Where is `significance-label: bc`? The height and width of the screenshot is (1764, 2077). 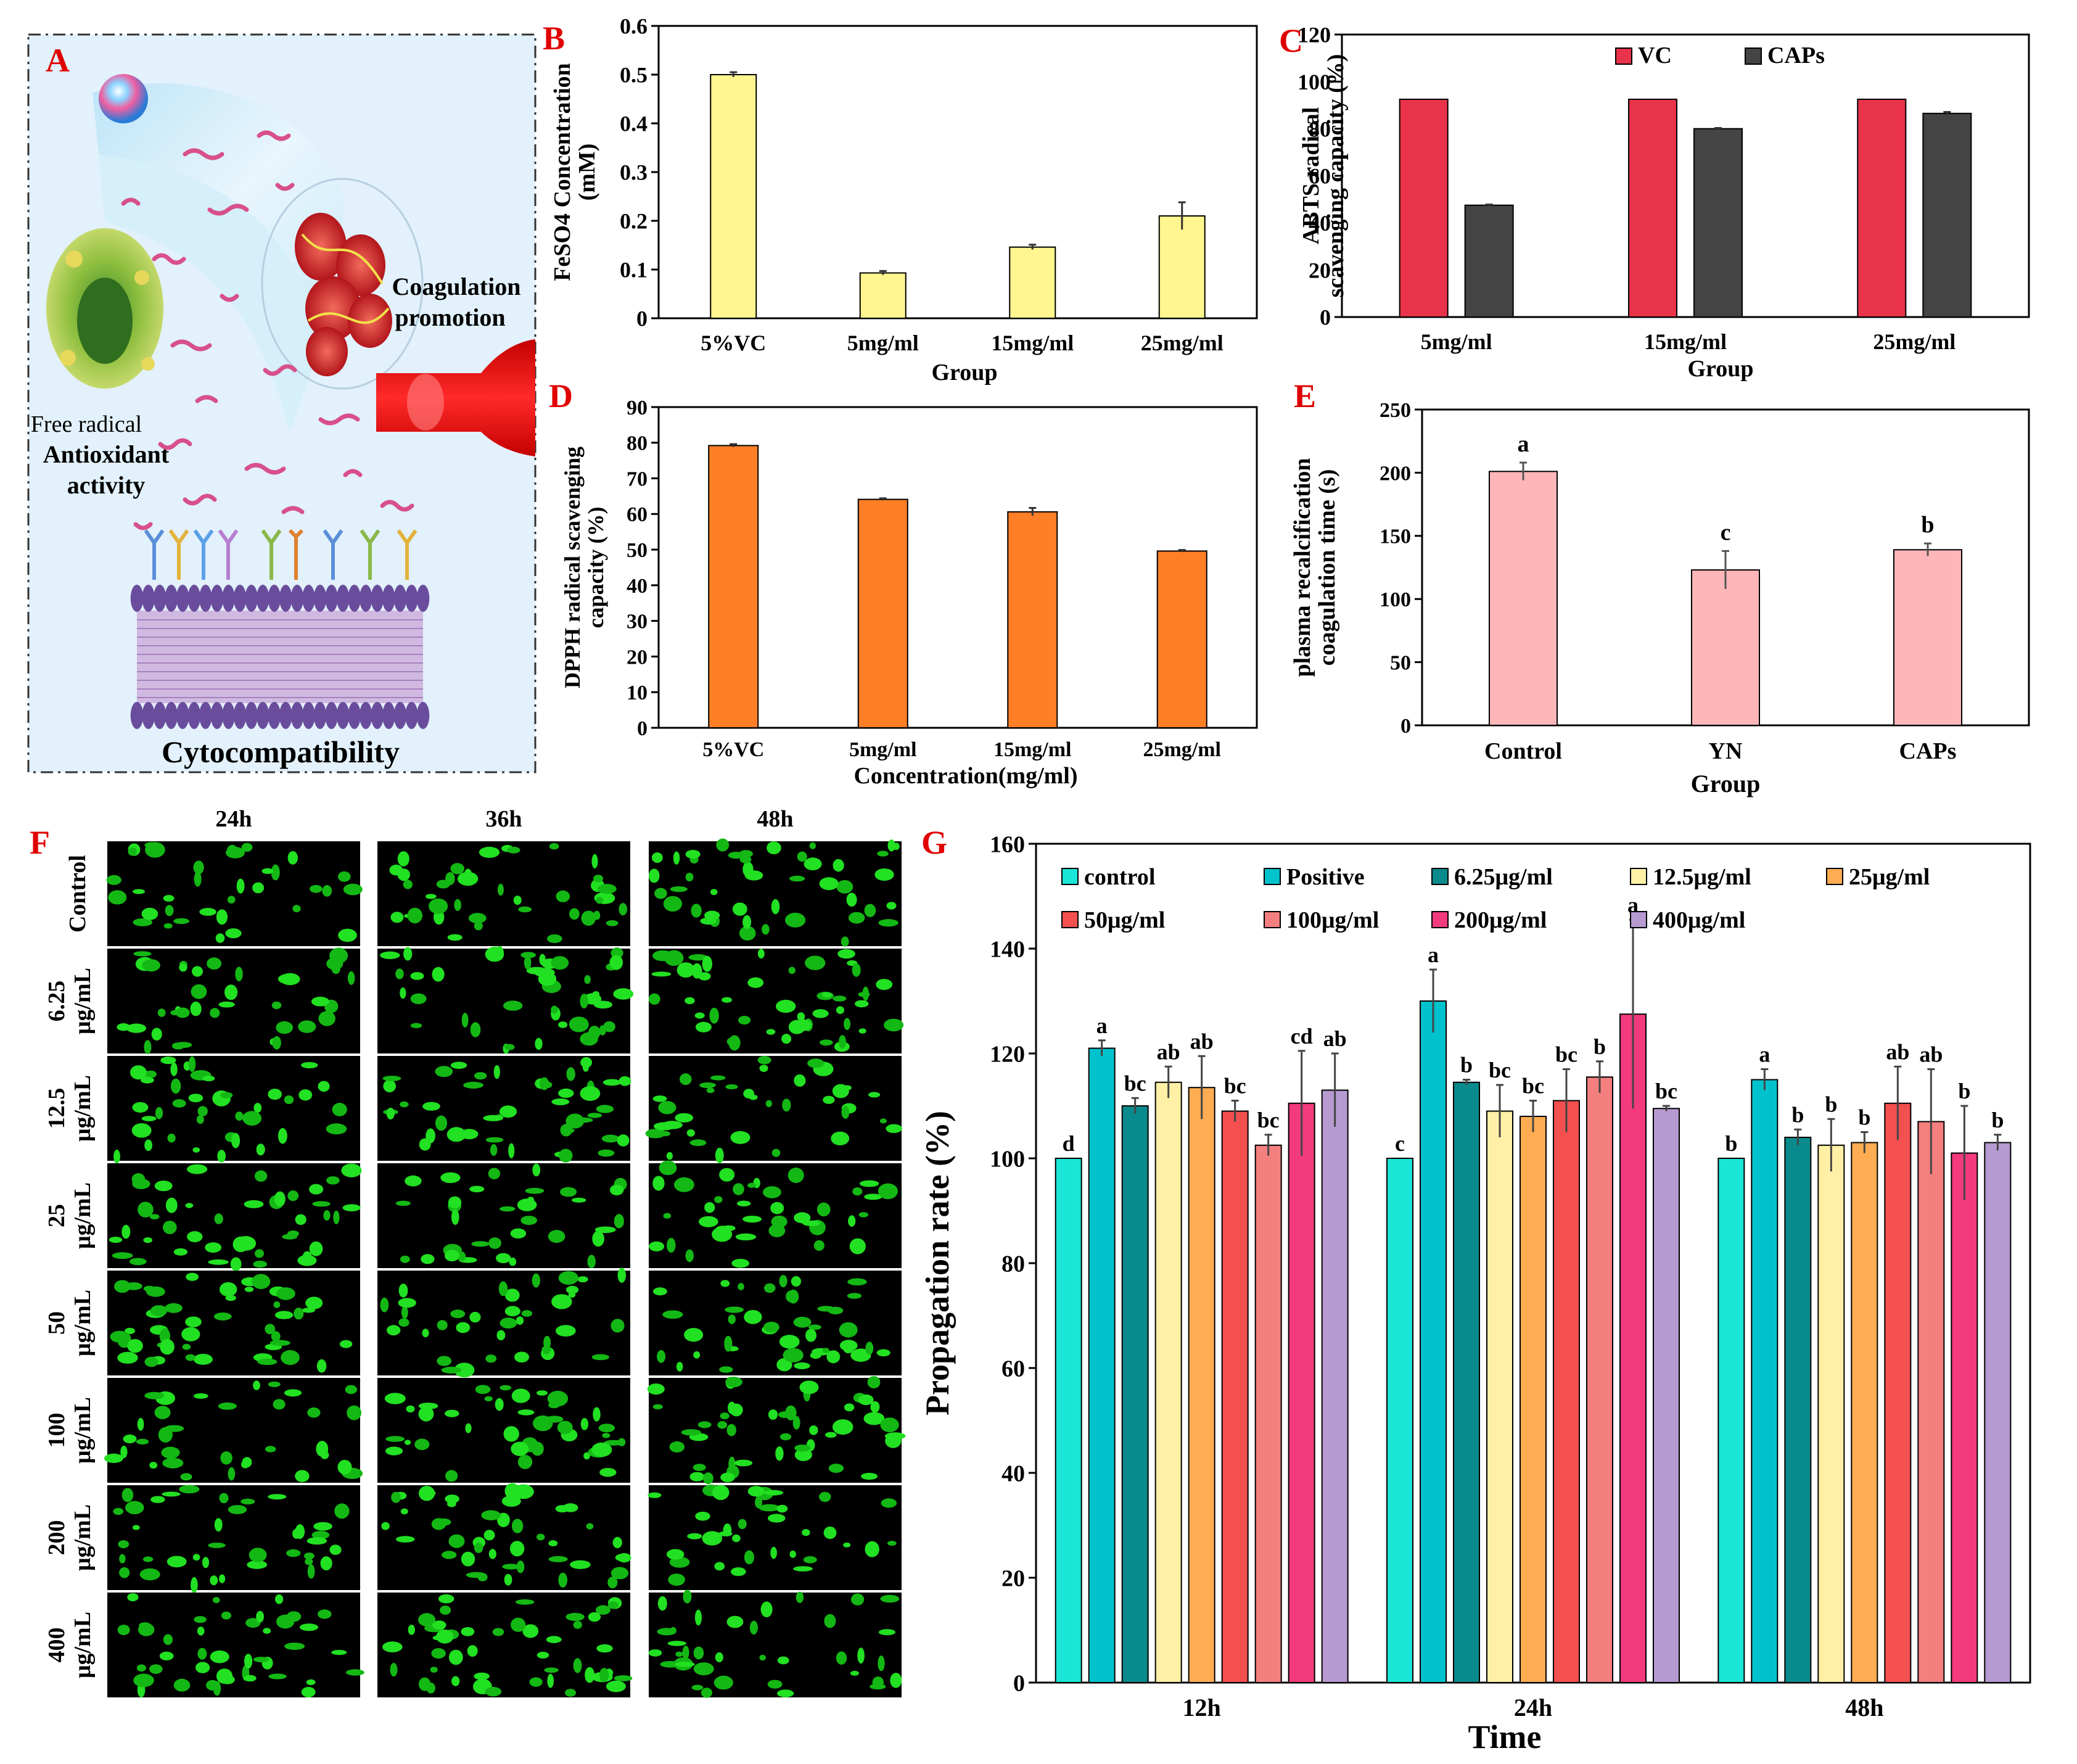 significance-label: bc is located at coordinates (1268, 1120).